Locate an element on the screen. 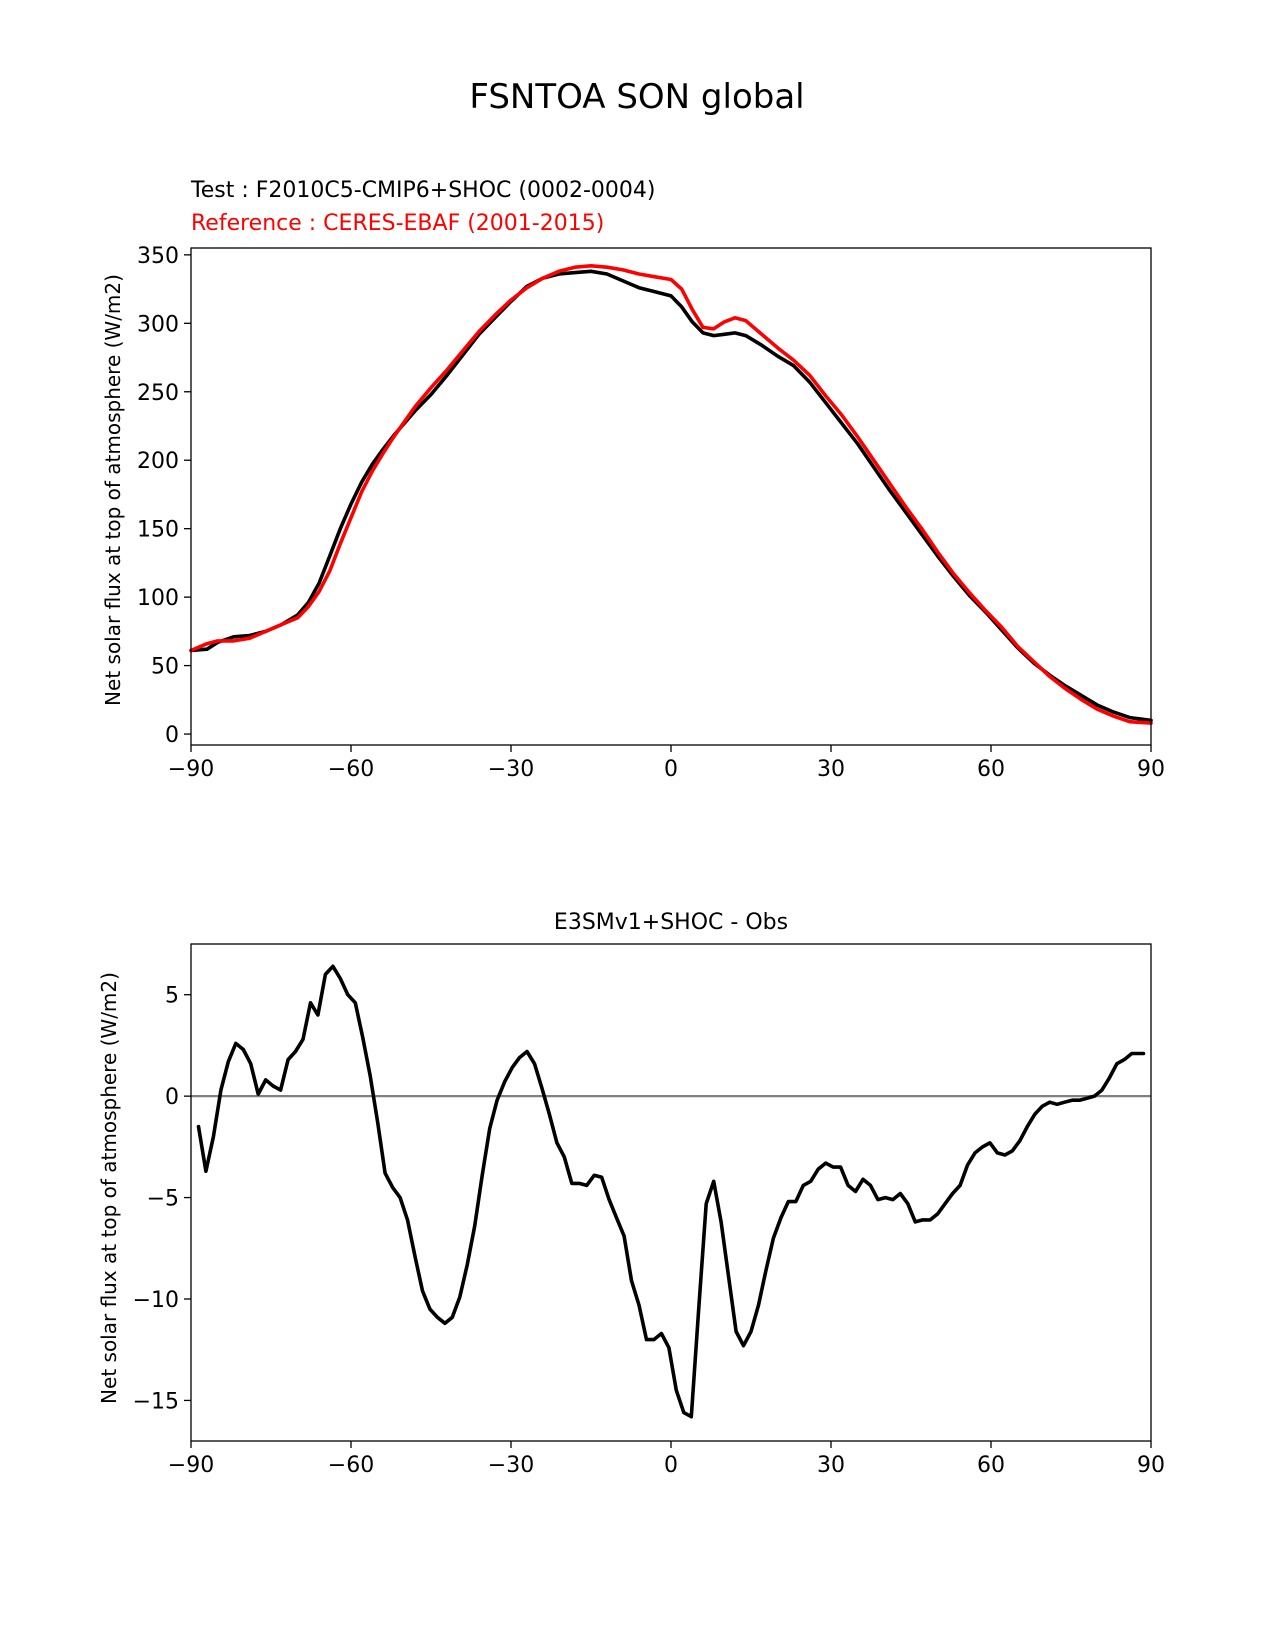 This screenshot has height=1650, width=1275. y-tick-label: 50 is located at coordinates (165, 667).